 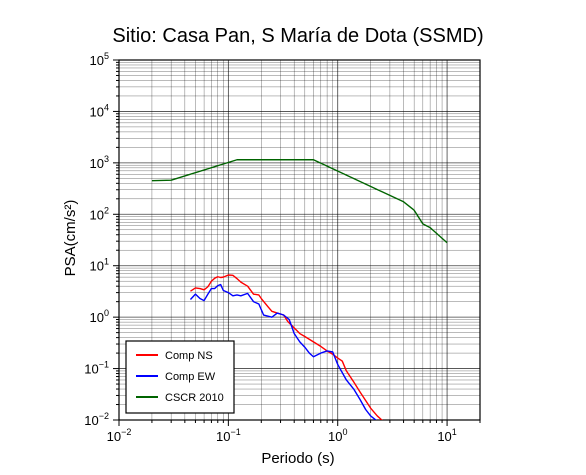 What do you see at coordinates (99, 316) in the screenshot?
I see `y-tick-label: 10⁰` at bounding box center [99, 316].